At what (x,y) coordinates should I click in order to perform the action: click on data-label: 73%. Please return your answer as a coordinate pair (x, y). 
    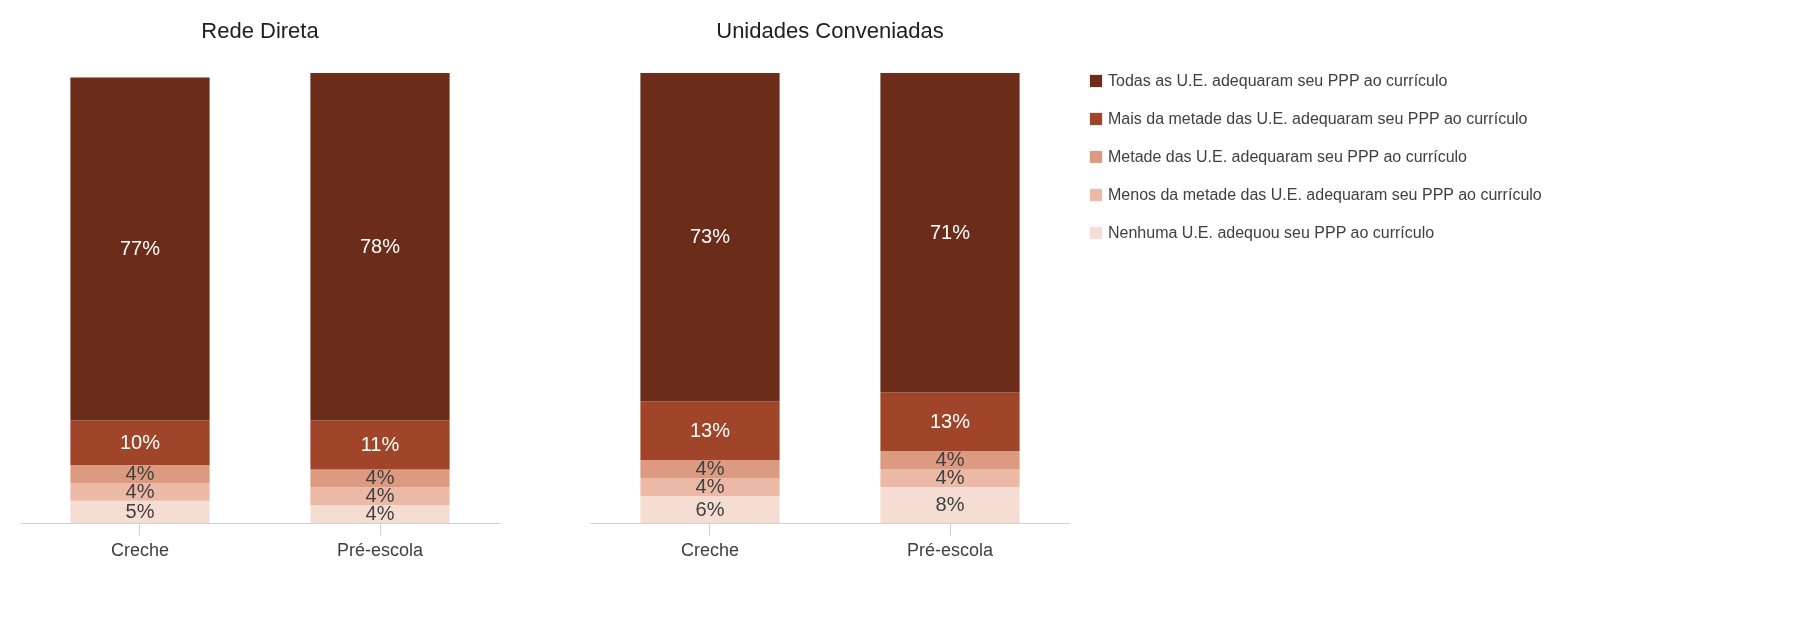
    Looking at the image, I should click on (710, 236).